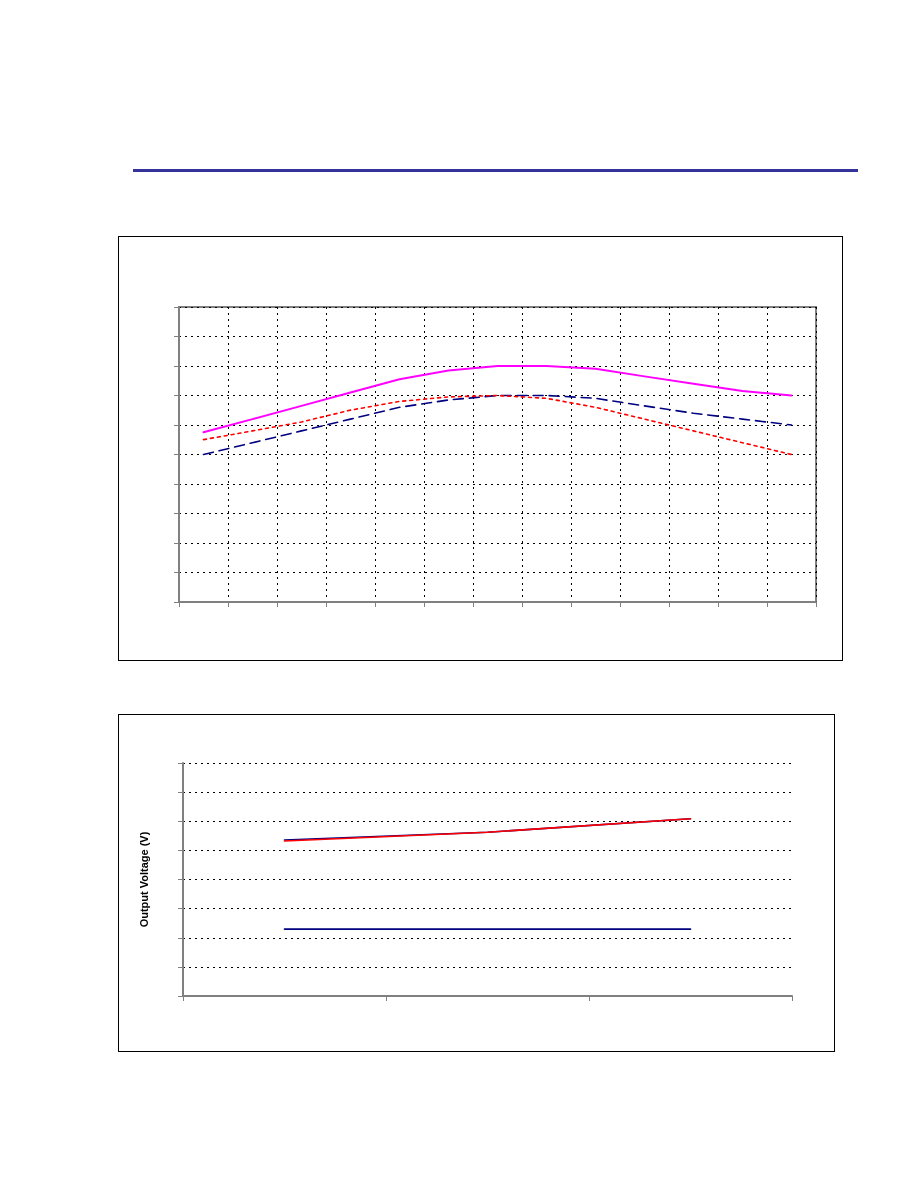  I want to click on y-axis-title: Output Voltage (V), so click(143, 879).